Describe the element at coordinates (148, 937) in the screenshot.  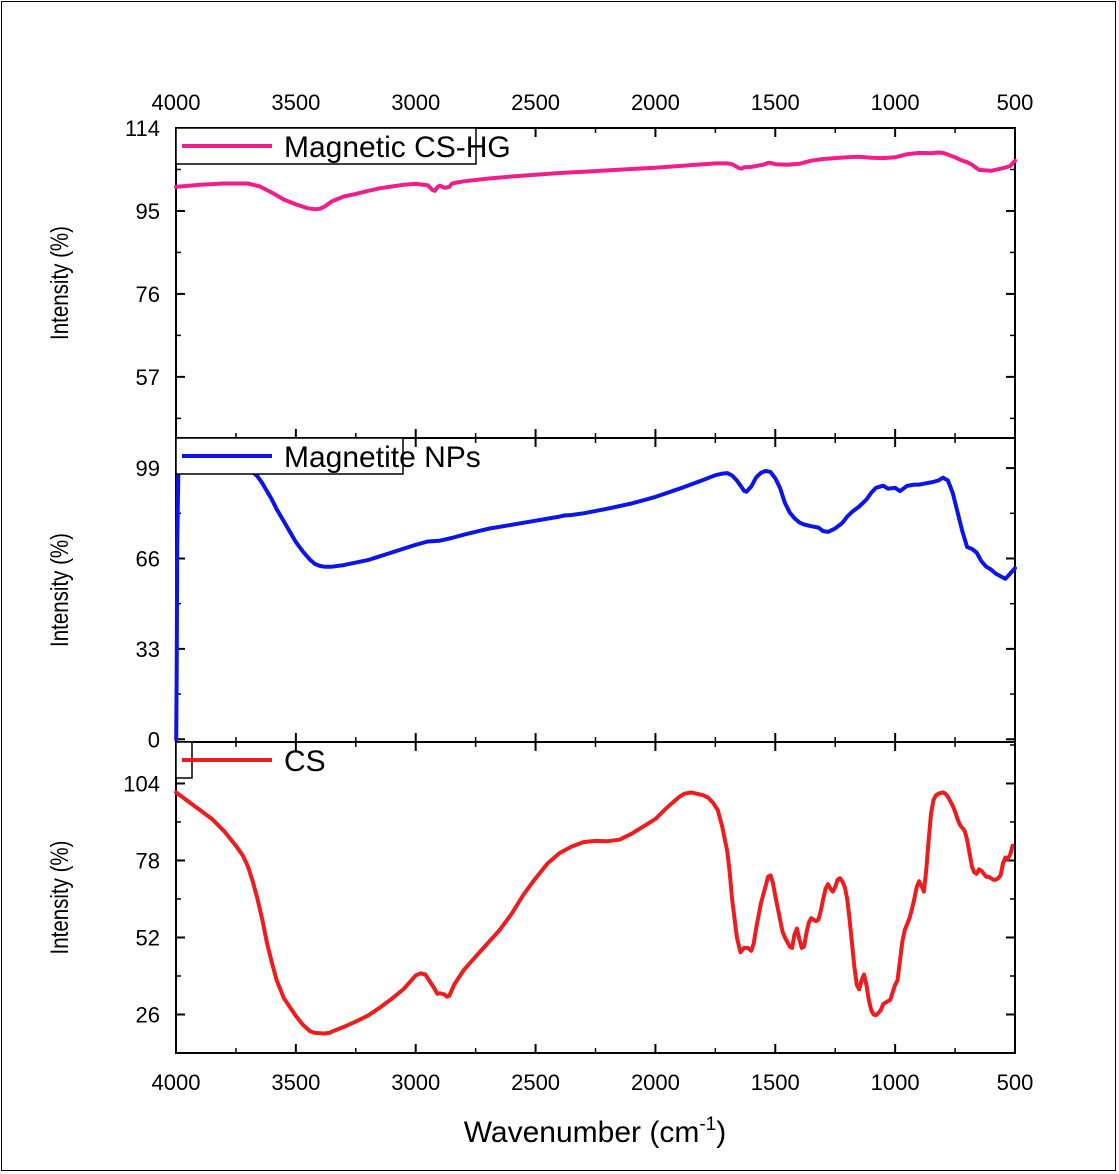
I see `y-tick-label: 52` at that location.